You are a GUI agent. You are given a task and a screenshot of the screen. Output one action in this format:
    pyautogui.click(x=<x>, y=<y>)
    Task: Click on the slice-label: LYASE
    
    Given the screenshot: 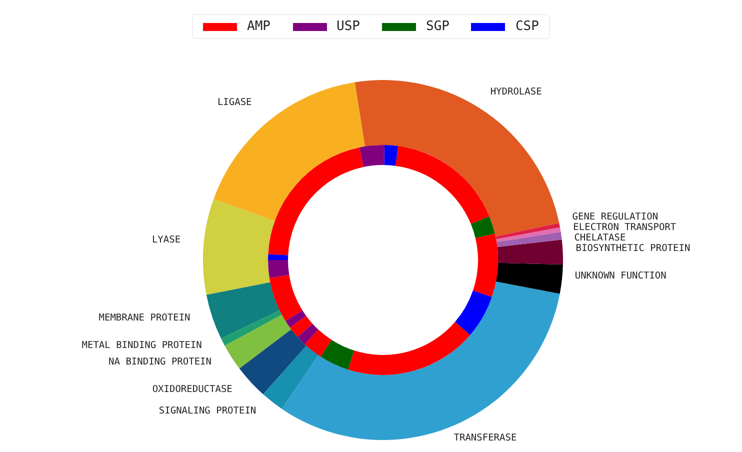 What is the action you would take?
    pyautogui.click(x=166, y=240)
    